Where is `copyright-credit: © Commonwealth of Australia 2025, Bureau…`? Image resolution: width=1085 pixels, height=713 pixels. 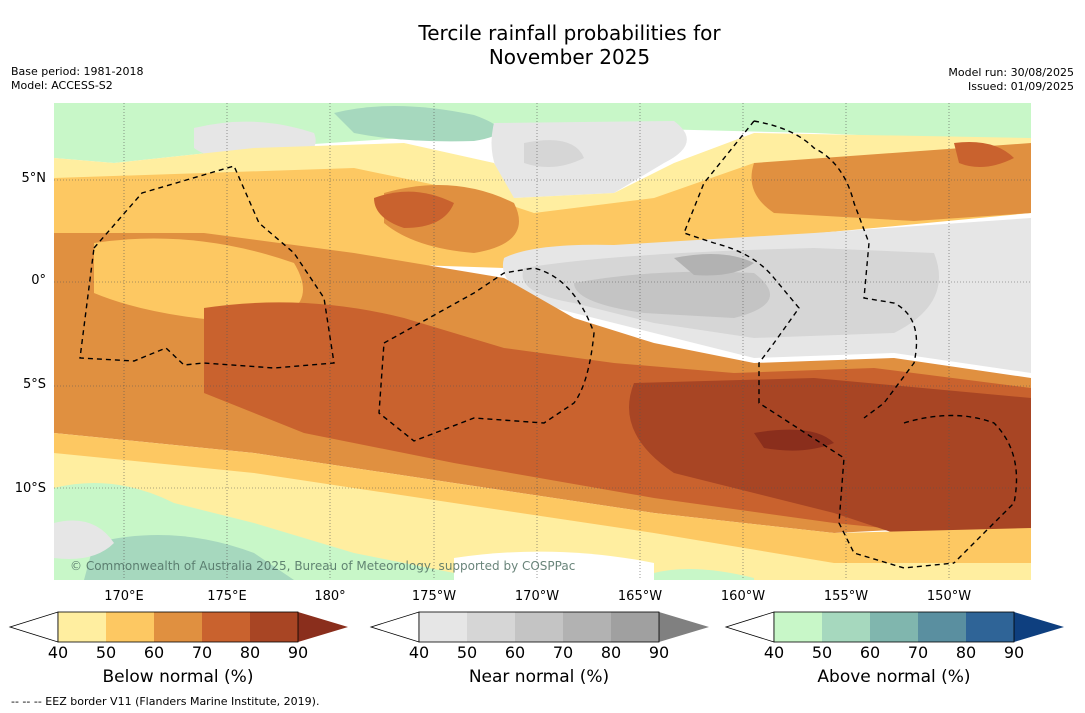
copyright-credit: © Commonwealth of Australia 2025, Bureau… is located at coordinates (323, 566).